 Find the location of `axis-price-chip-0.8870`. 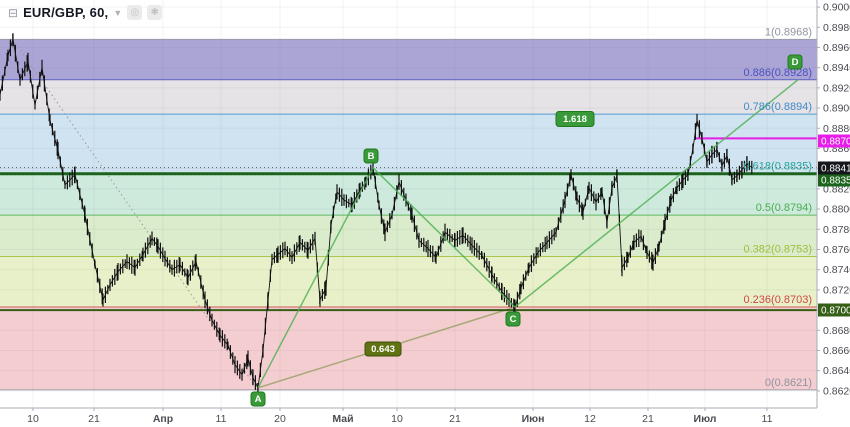

axis-price-chip-0.8870 is located at coordinates (834, 141).